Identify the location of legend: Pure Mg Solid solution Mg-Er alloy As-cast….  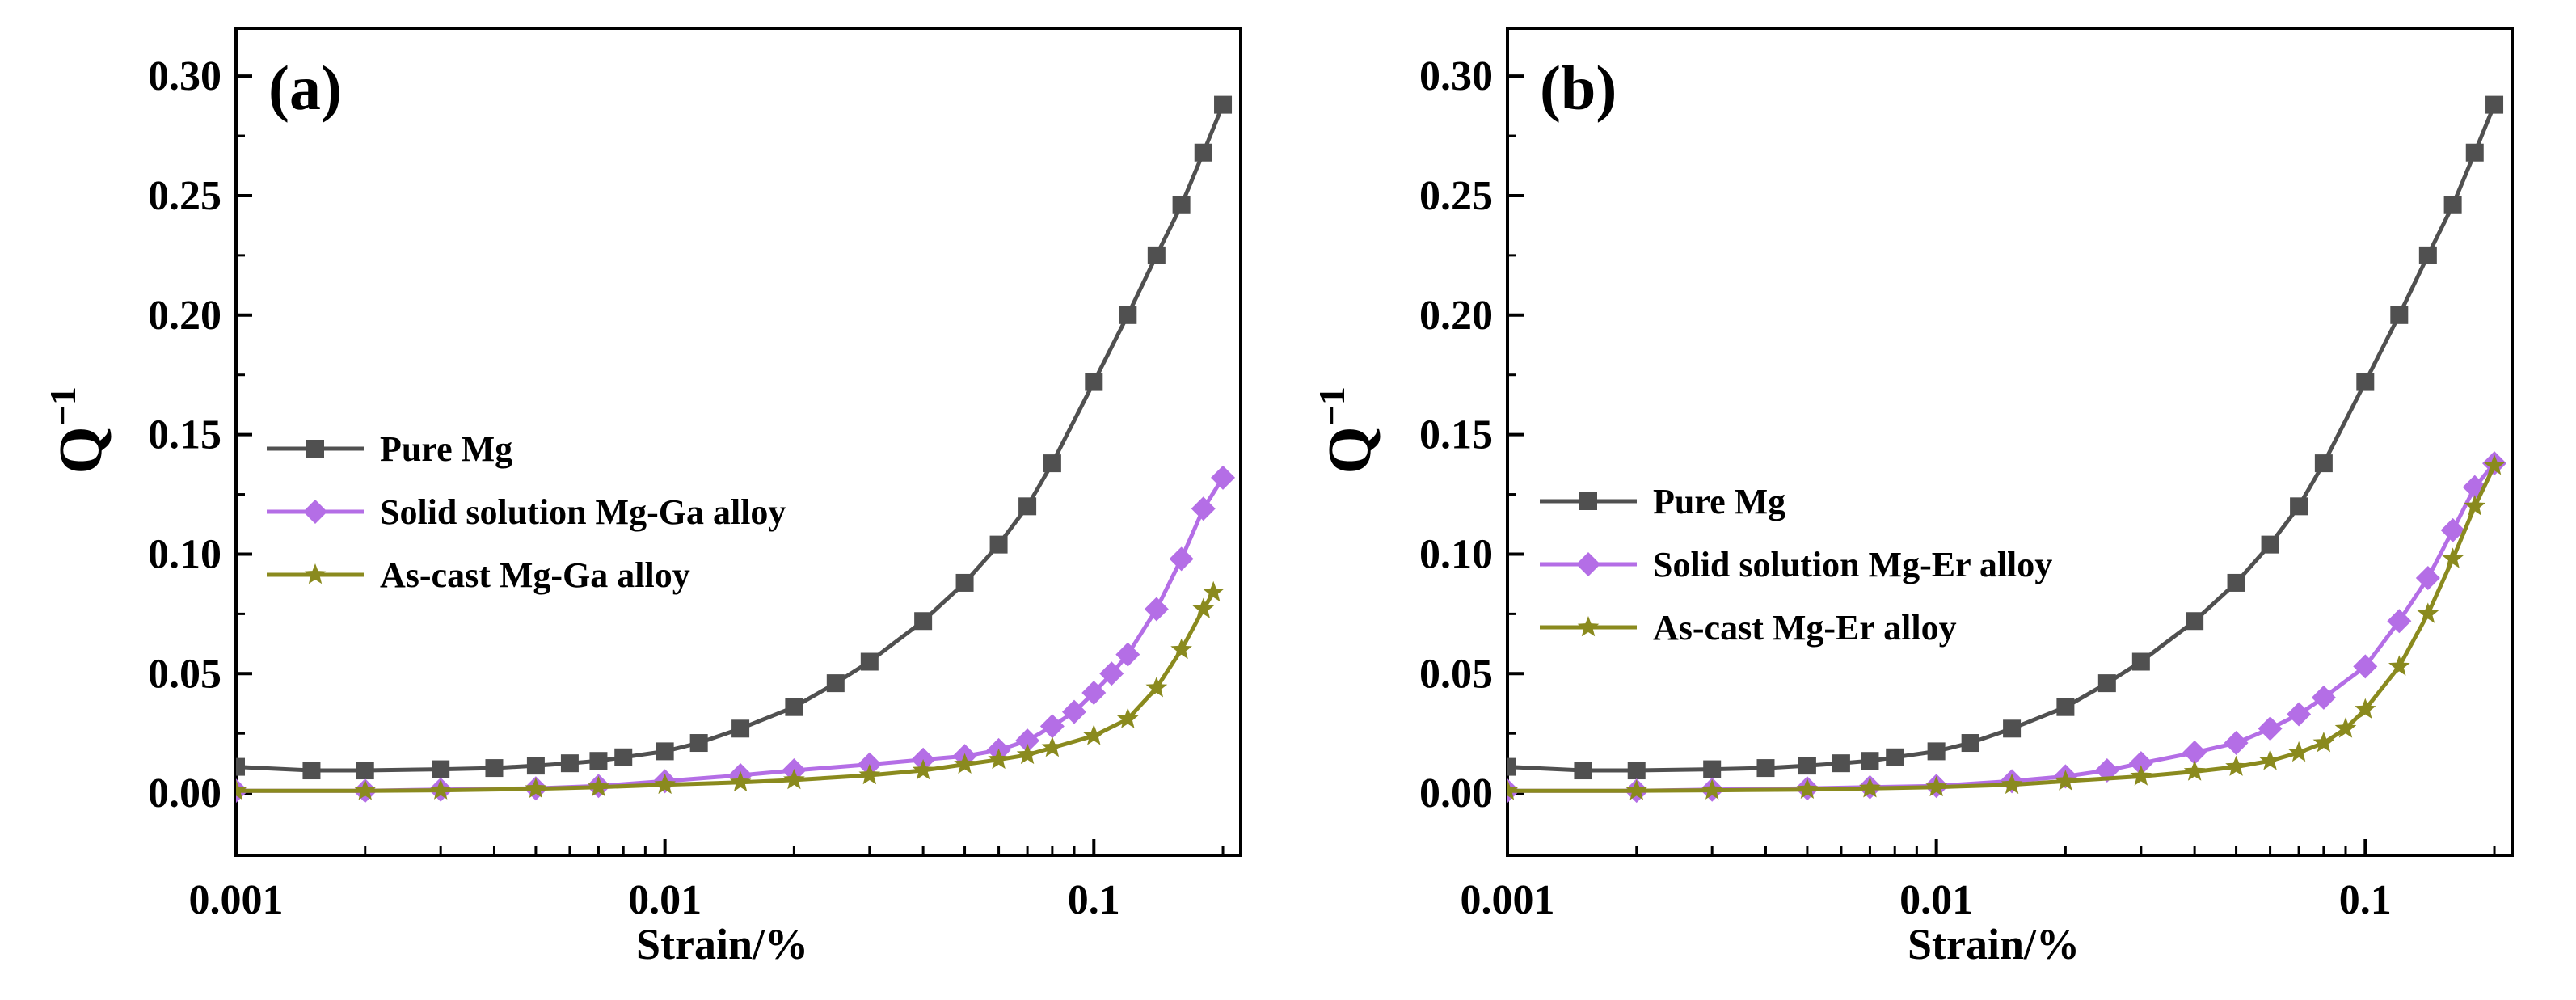
(1796, 565).